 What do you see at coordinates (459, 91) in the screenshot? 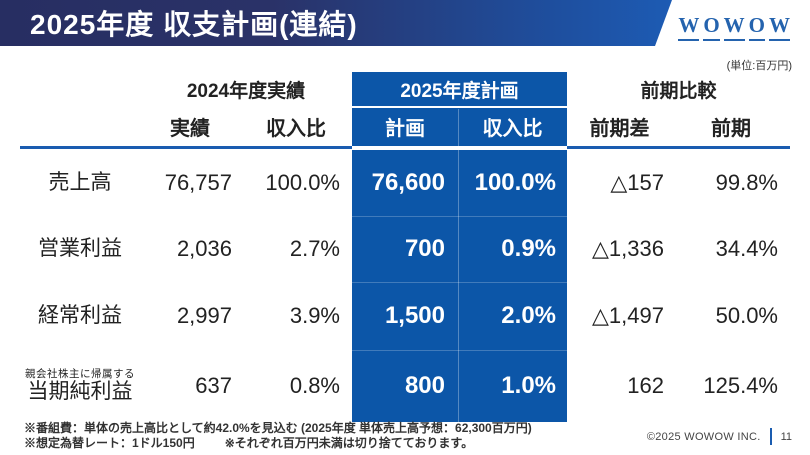
I see `col-group-fy2025: 2025年度計画` at bounding box center [459, 91].